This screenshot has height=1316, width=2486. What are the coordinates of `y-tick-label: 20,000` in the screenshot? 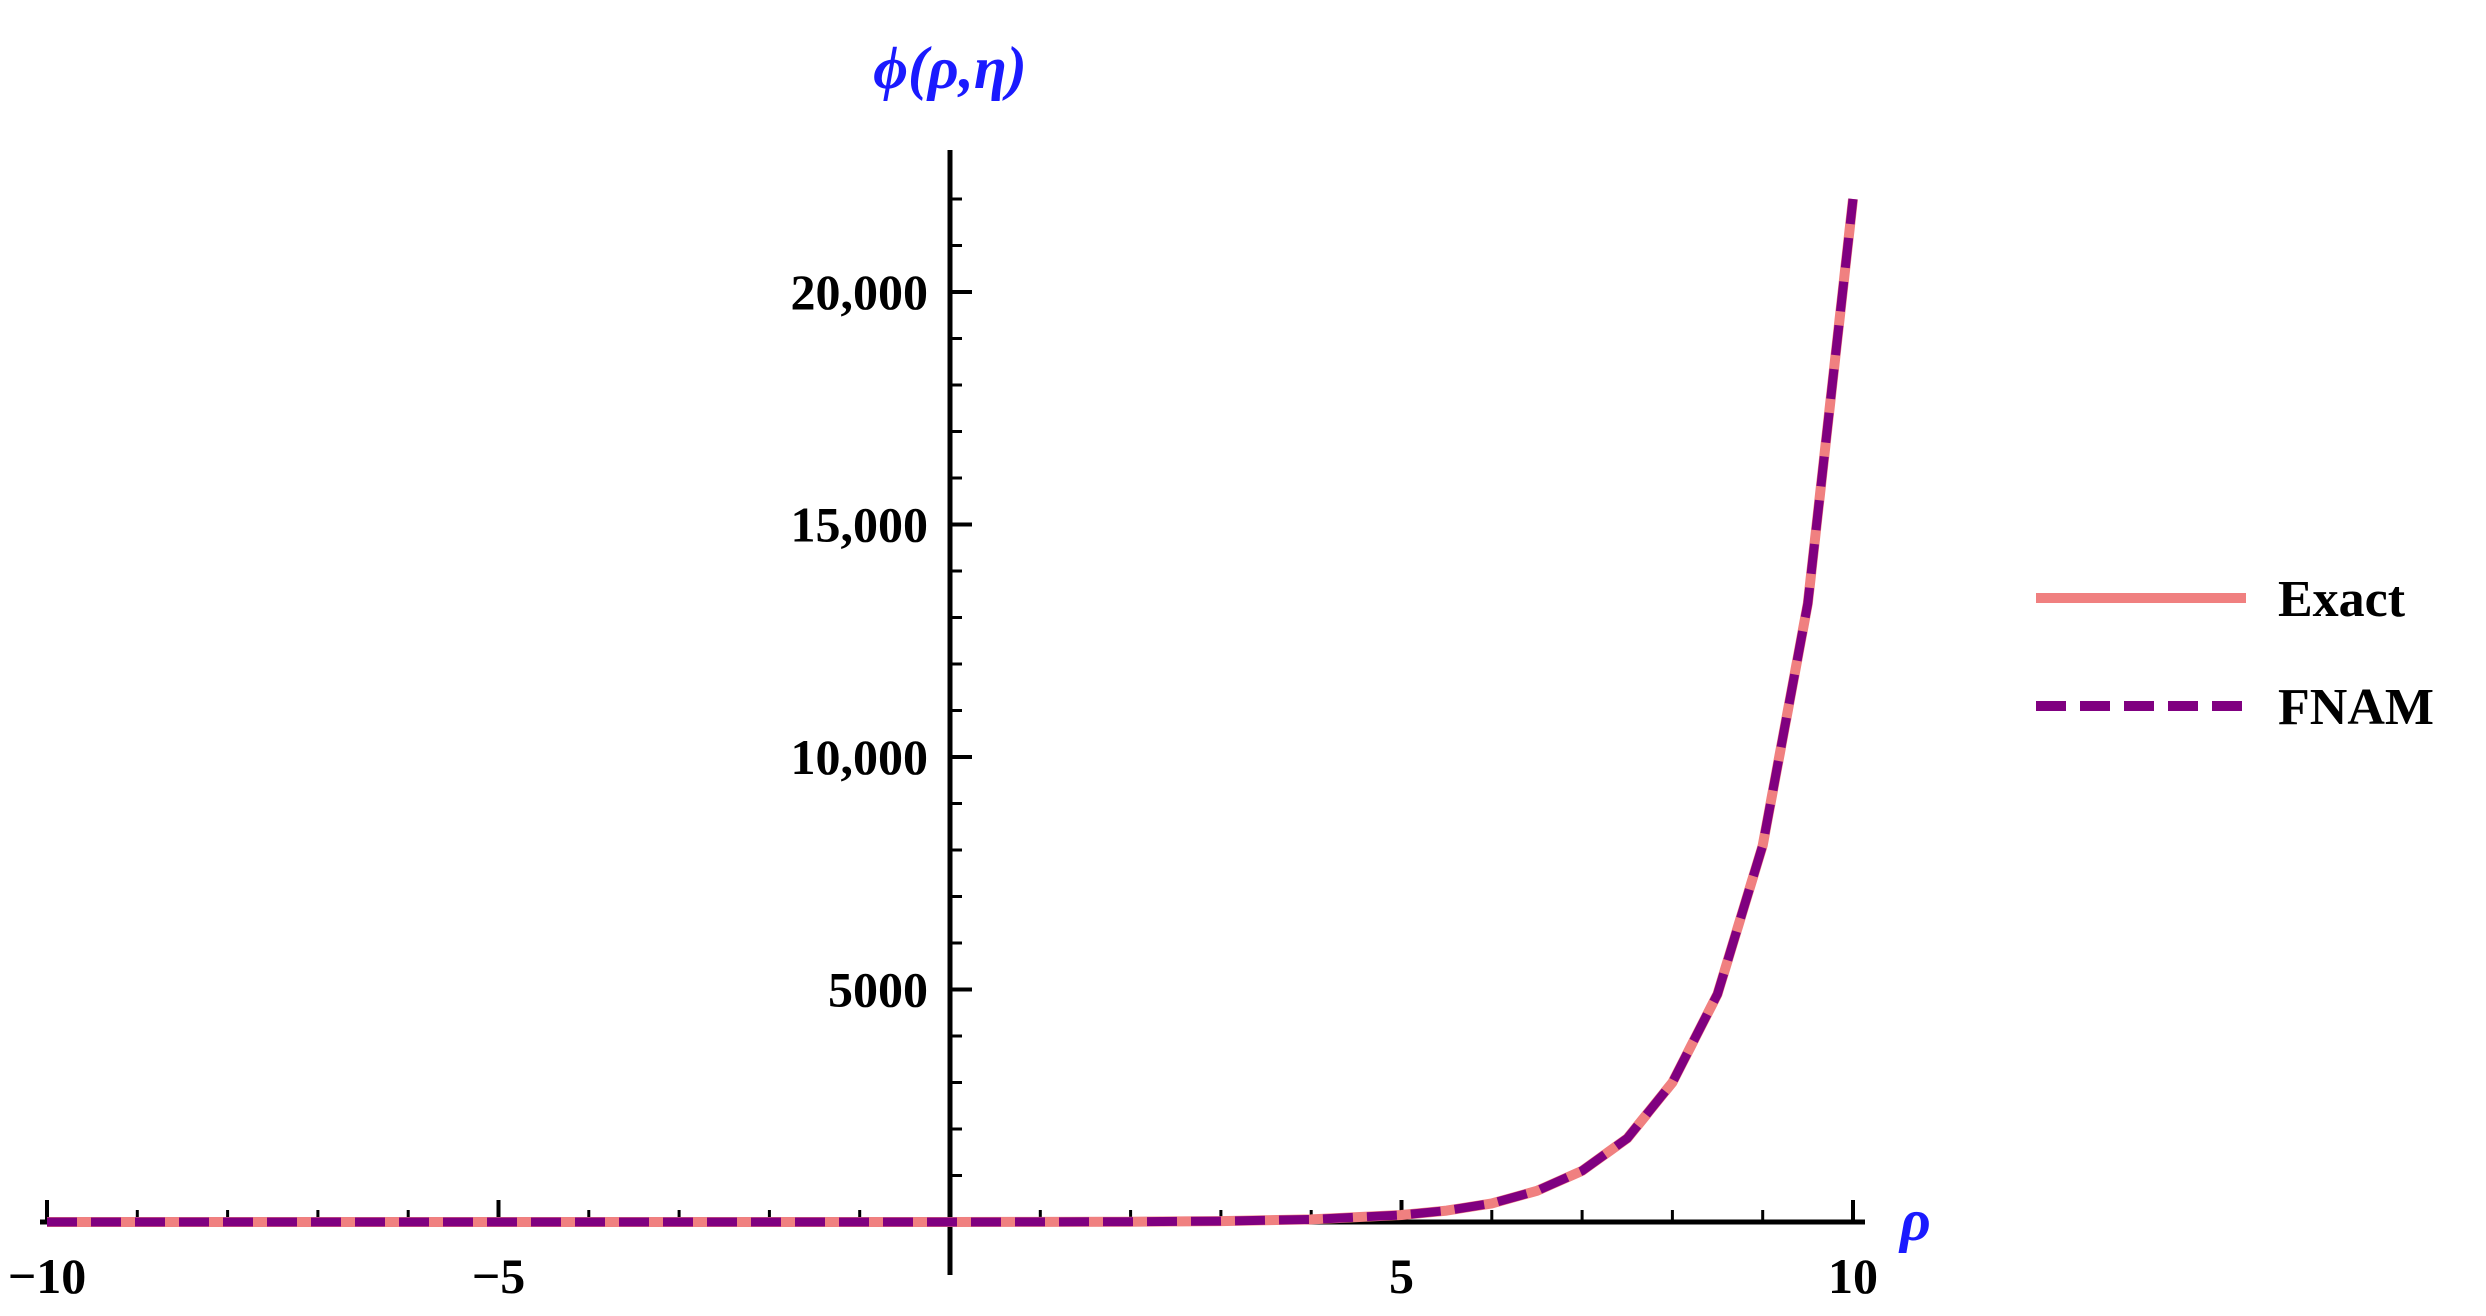 It's located at (860, 292).